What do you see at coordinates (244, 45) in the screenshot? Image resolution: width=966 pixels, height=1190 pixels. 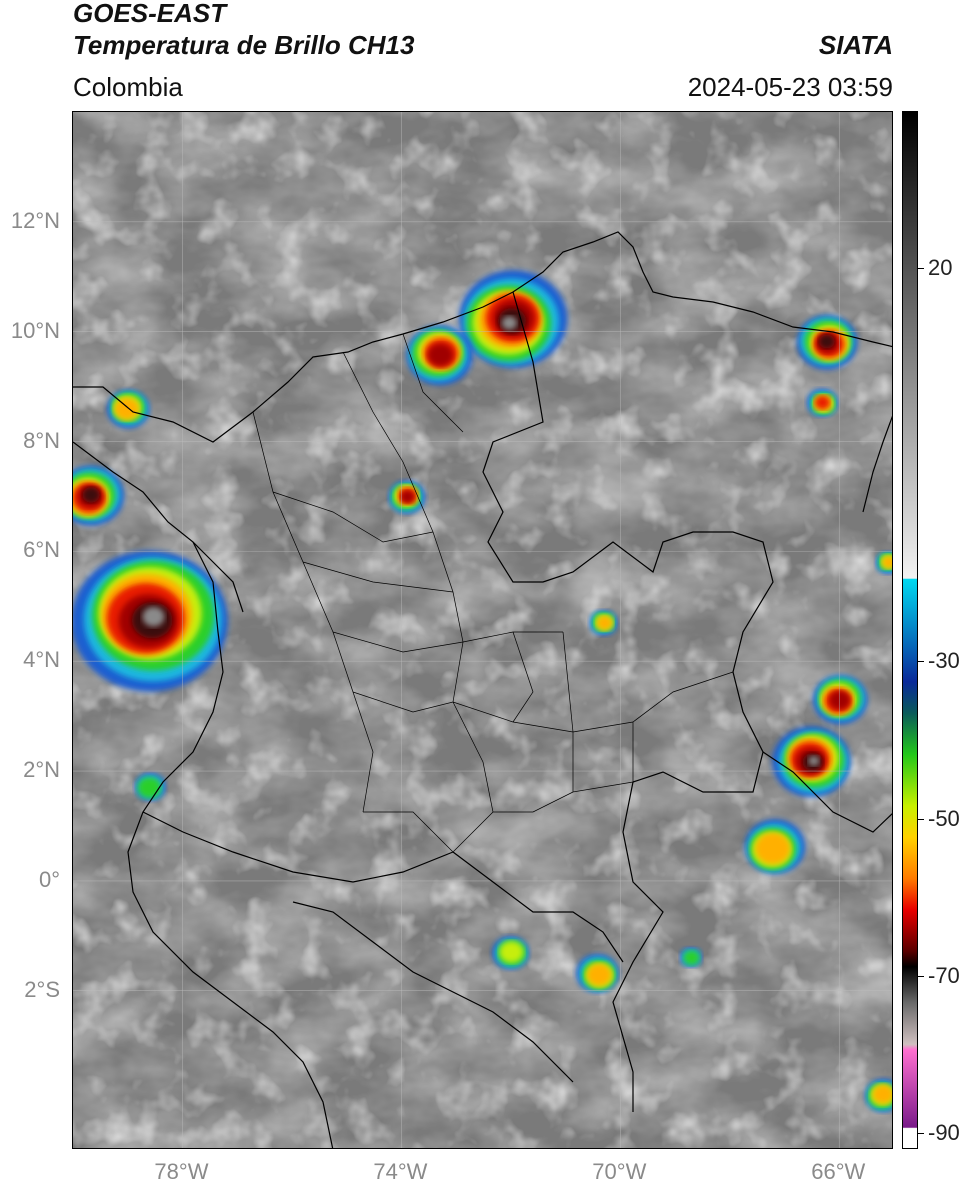 I see `title-line2: Temperatura de Brillo CH13` at bounding box center [244, 45].